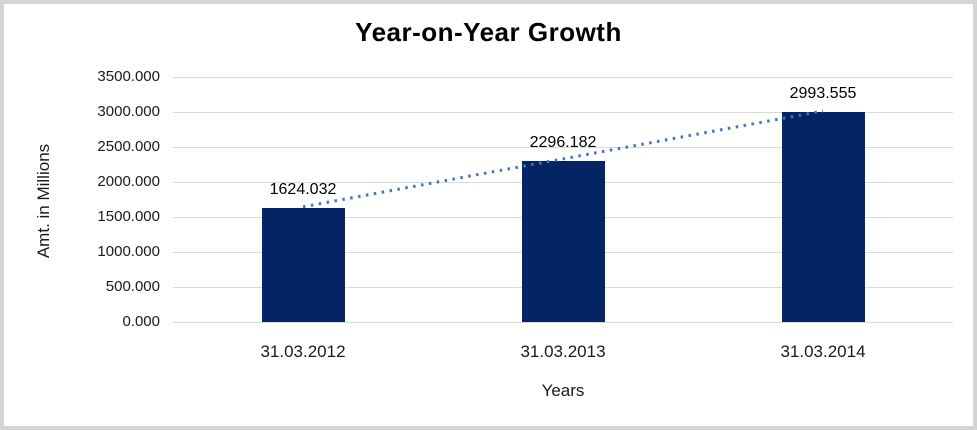  Describe the element at coordinates (303, 351) in the screenshot. I see `x-tick-label: 31.03.2012` at that location.